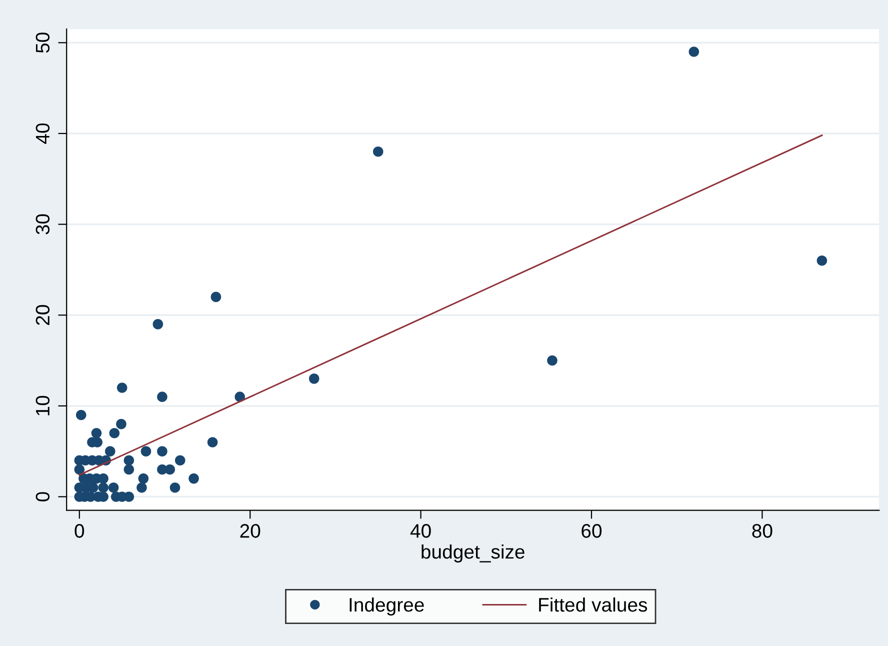 Image resolution: width=888 pixels, height=646 pixels. Describe the element at coordinates (387, 606) in the screenshot. I see `legend-label: Indegree` at that location.